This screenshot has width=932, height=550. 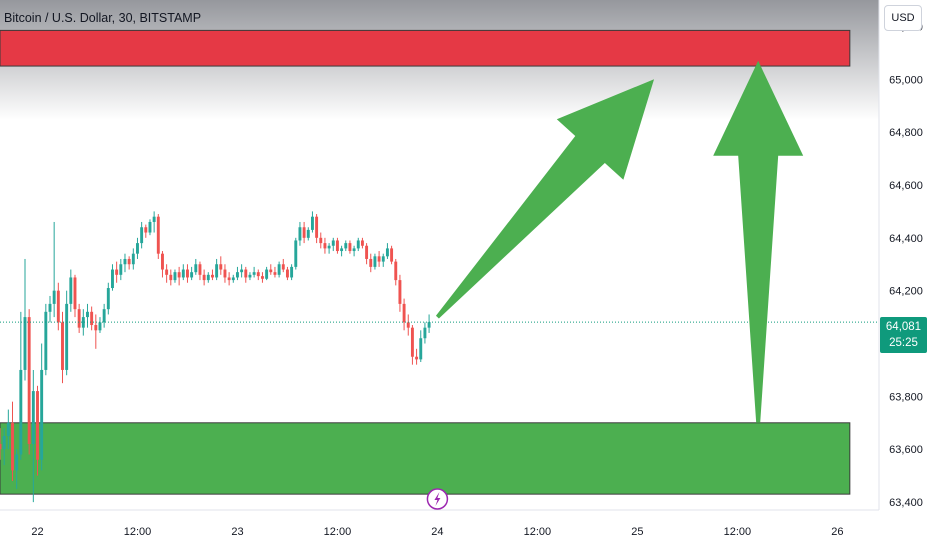 I want to click on event-marker, so click(x=437, y=499).